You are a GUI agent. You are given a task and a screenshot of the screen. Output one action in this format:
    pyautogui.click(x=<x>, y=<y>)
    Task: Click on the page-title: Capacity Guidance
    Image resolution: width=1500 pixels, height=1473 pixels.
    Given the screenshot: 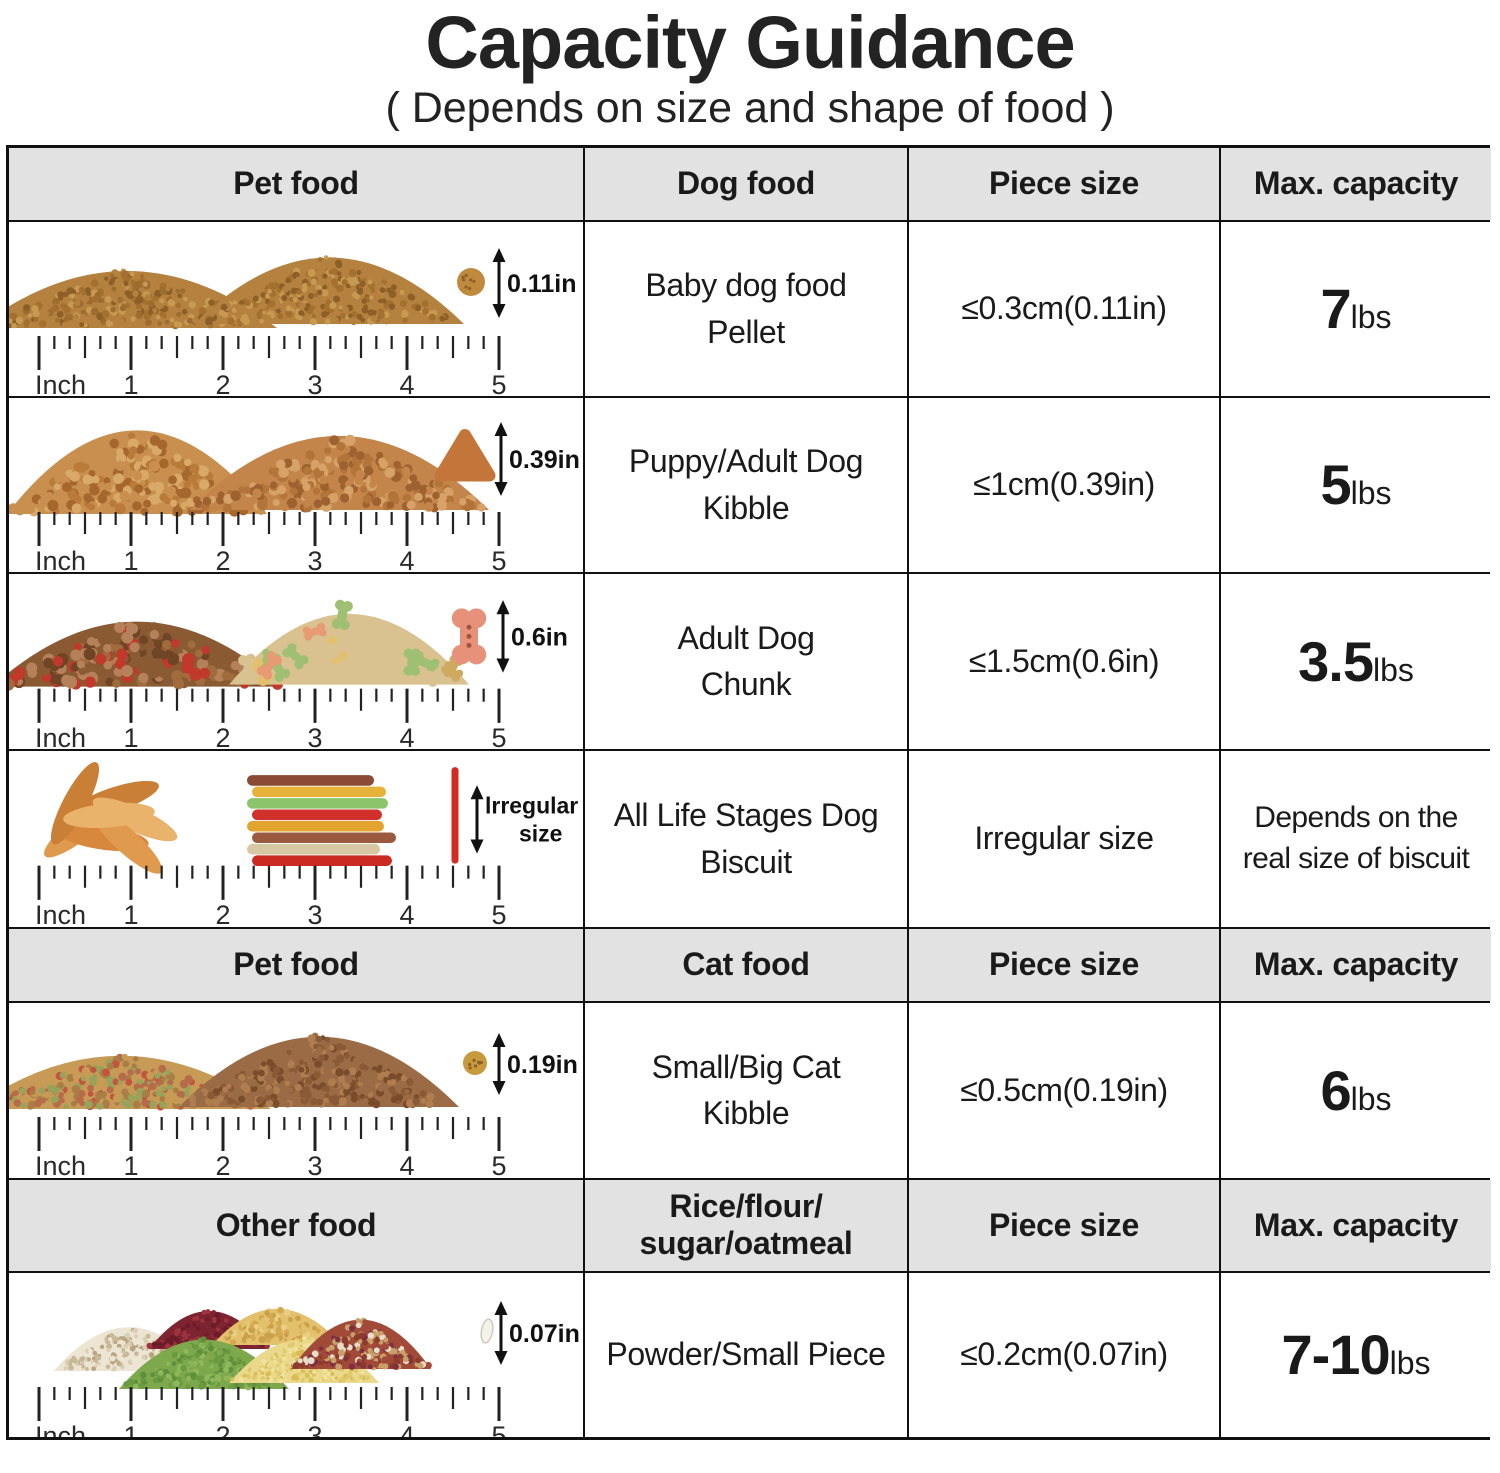 What is the action you would take?
    pyautogui.click(x=750, y=42)
    